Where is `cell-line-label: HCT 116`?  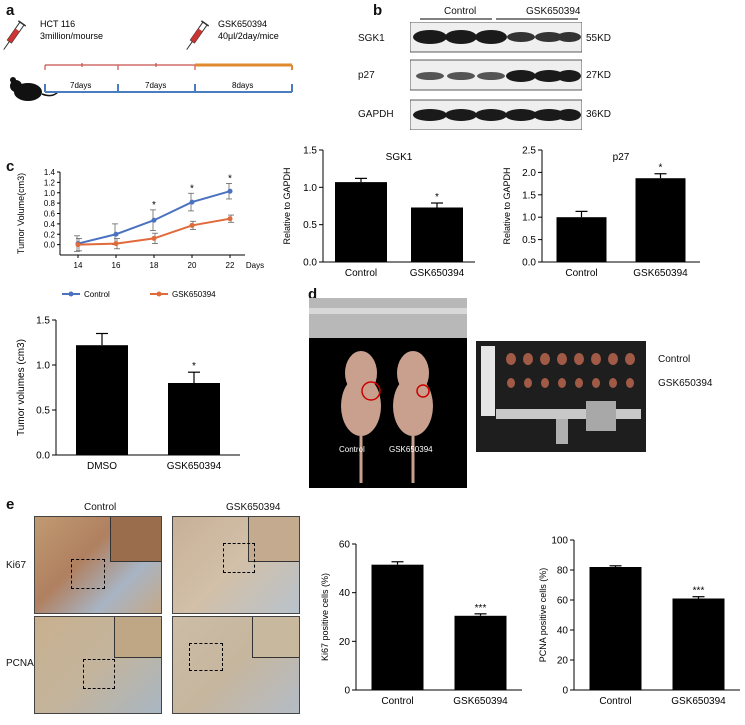
cell-line-label: HCT 116 is located at coordinates (57, 24).